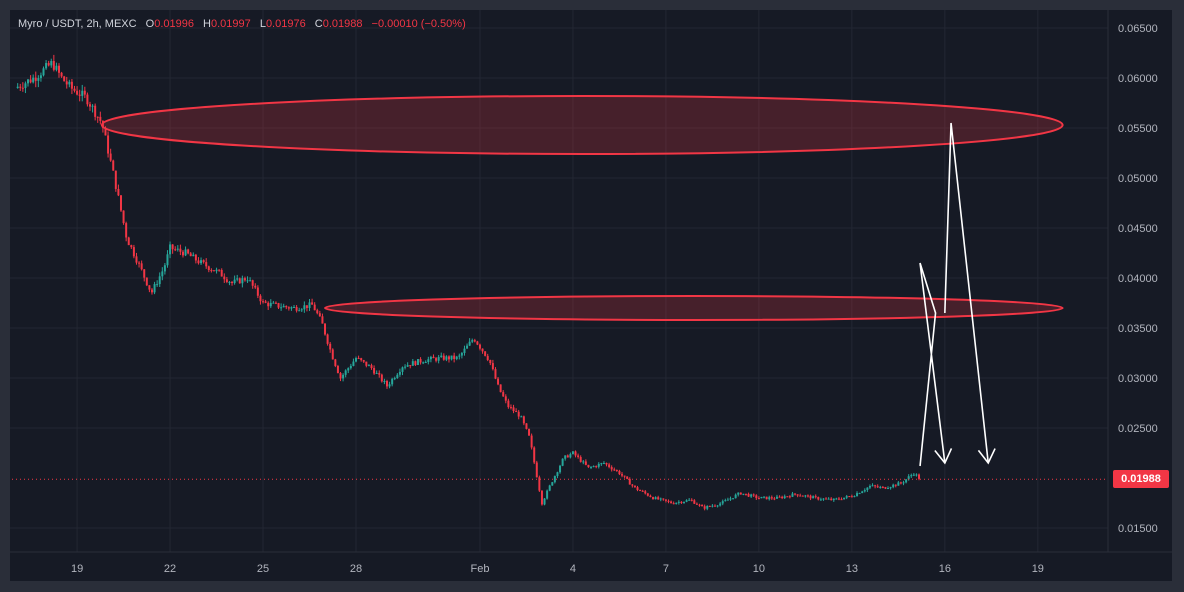 This screenshot has height=592, width=1184. Describe the element at coordinates (1141, 479) in the screenshot. I see `last-price-badge: 0.01988` at that location.